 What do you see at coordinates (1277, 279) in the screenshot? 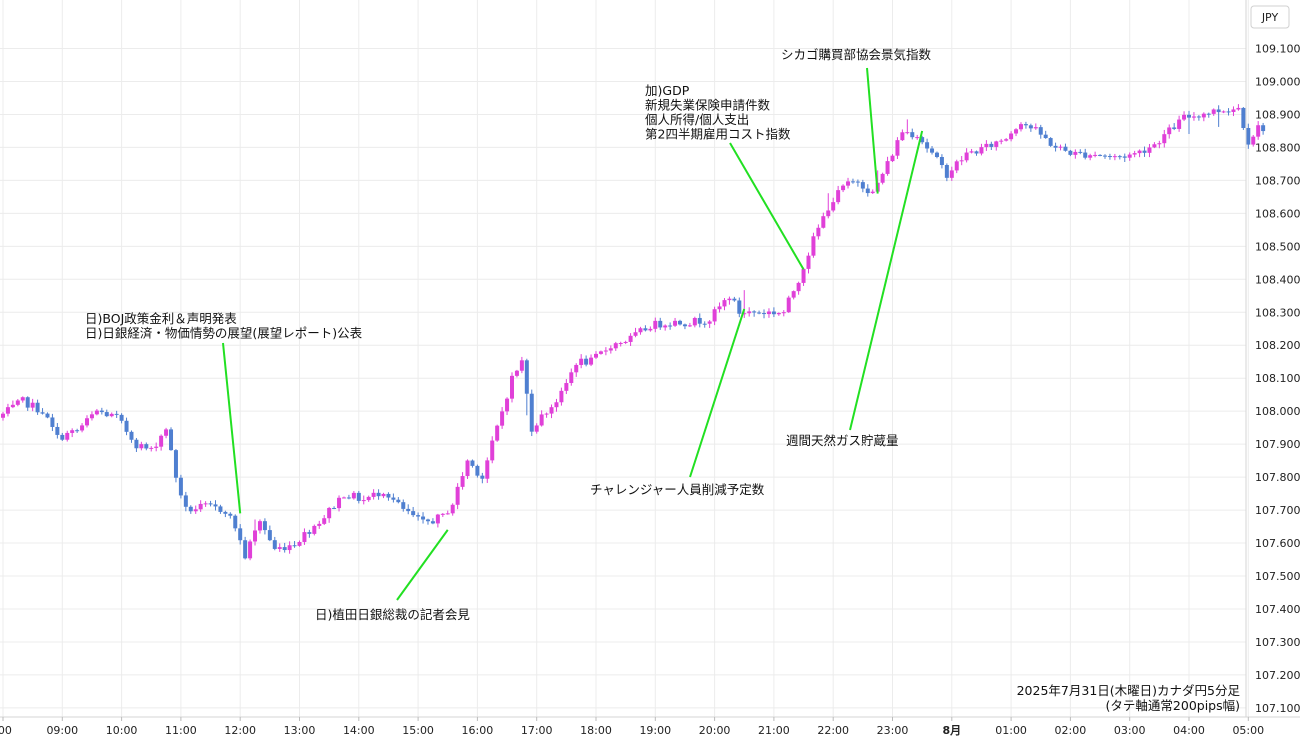
I see `y-tick-label: 108.400` at bounding box center [1277, 279].